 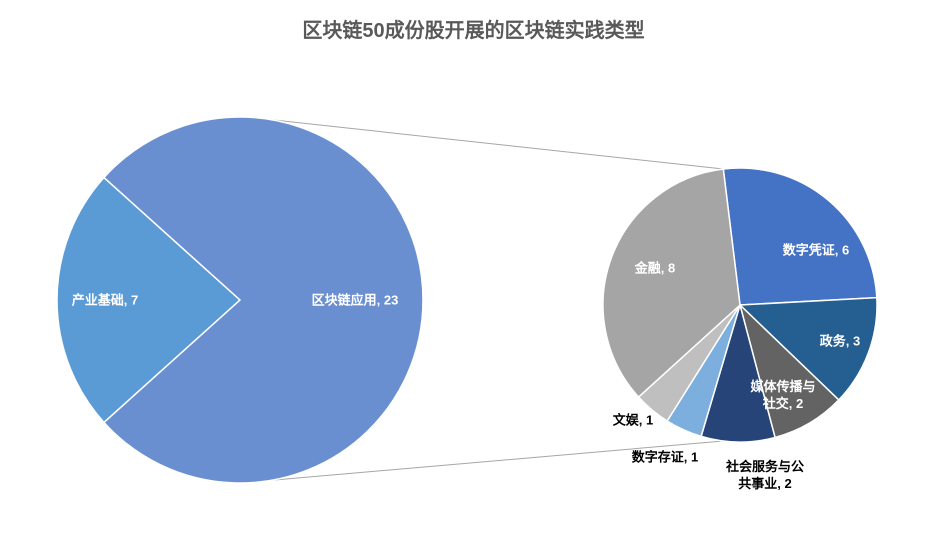 I want to click on slice-label: 社会服务与公共事业, 2, so click(x=764, y=475).